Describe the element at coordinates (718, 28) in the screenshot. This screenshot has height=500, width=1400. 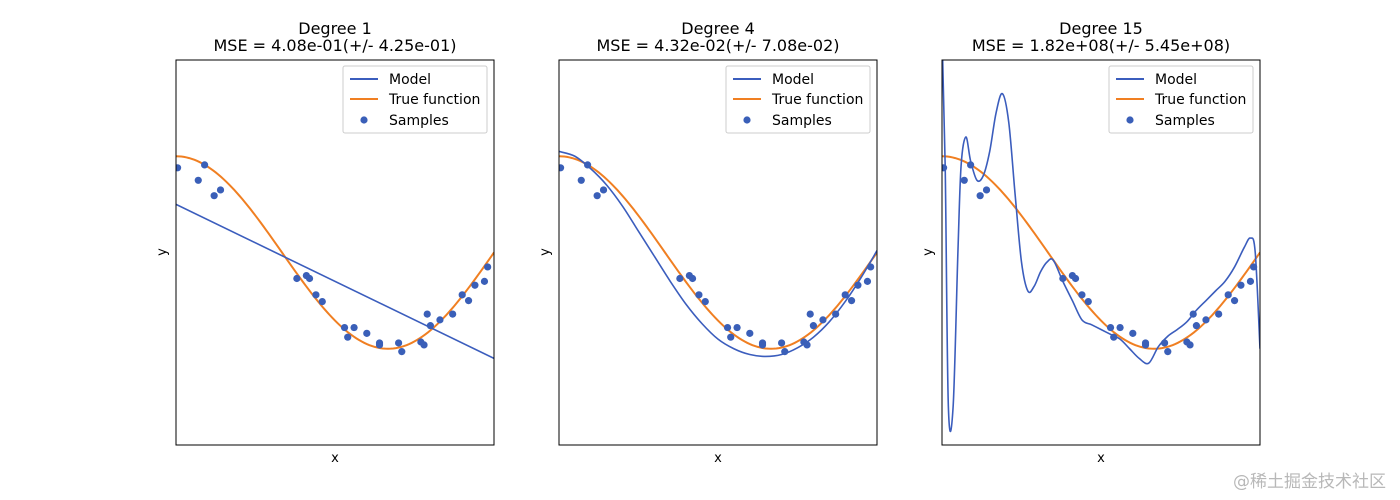
I see `subplot-title: Degree 4` at that location.